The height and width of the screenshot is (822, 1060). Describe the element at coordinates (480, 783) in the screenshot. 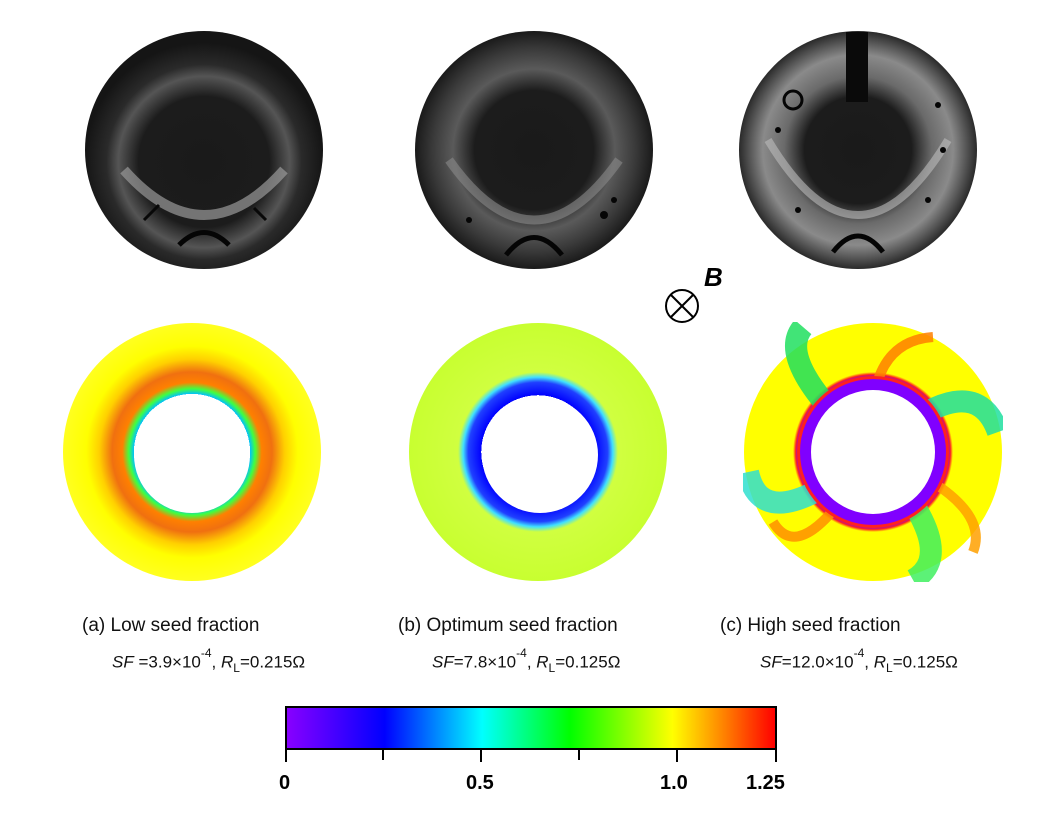

I see `colorbar-label-0-5: 0.5` at that location.